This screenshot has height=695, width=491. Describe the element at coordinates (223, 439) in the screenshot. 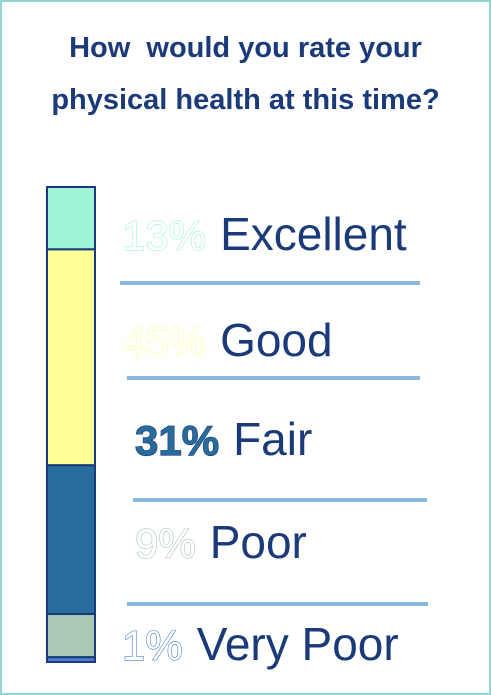

I see `label: 31% Fair` at that location.